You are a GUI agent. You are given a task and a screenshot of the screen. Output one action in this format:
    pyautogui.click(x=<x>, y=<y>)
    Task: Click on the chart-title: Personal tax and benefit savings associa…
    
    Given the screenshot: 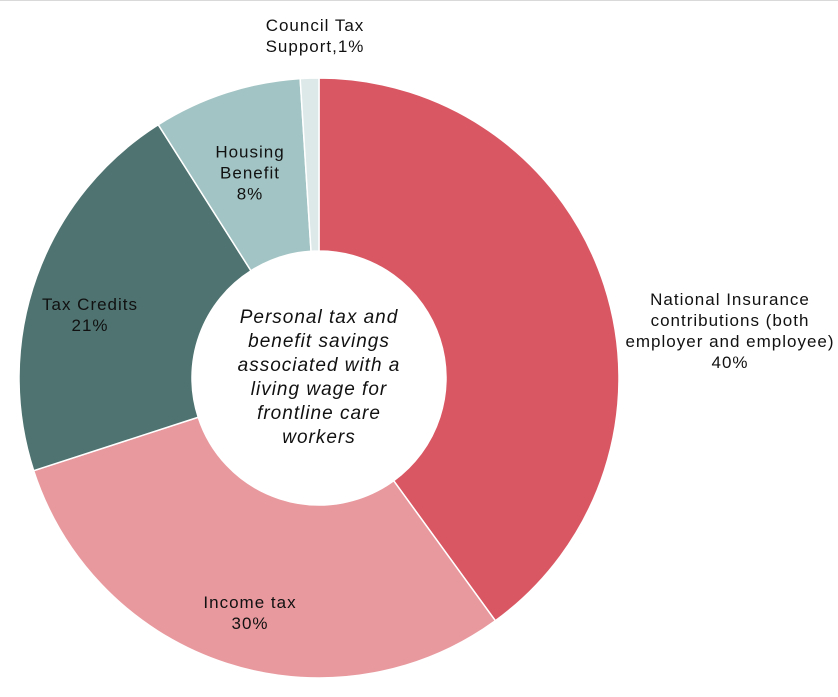 What is the action you would take?
    pyautogui.click(x=319, y=377)
    